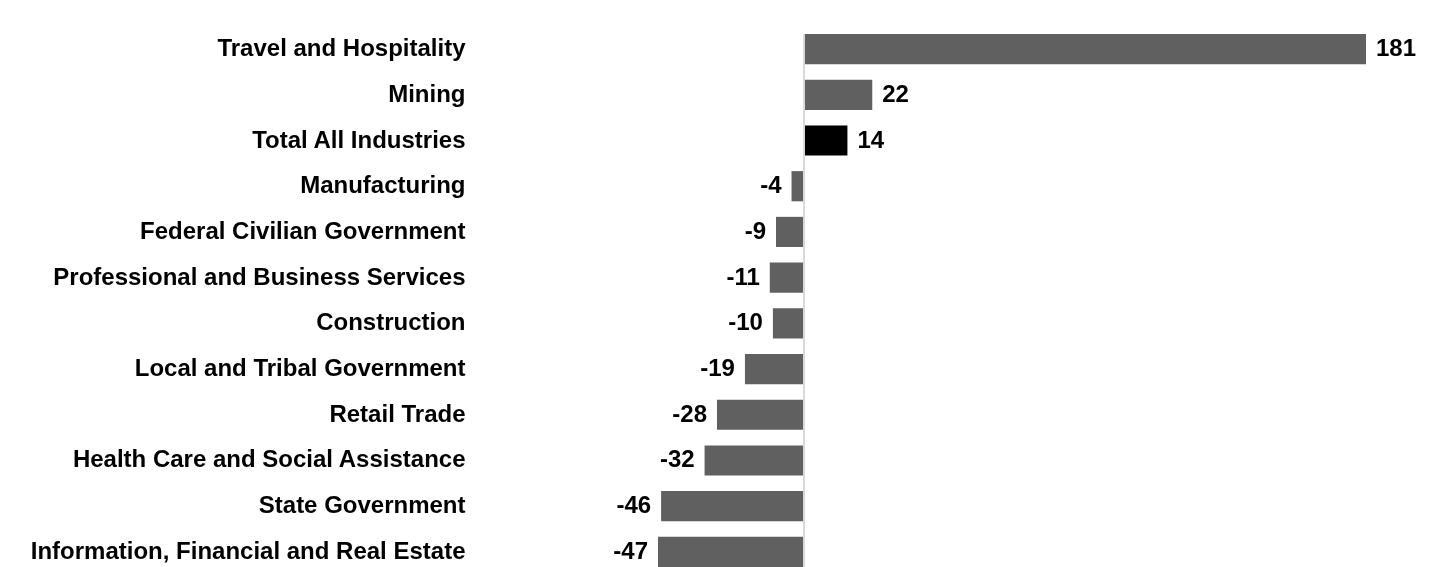 Image resolution: width=1442 pixels, height=567 pixels. I want to click on data-label: -11, so click(743, 276).